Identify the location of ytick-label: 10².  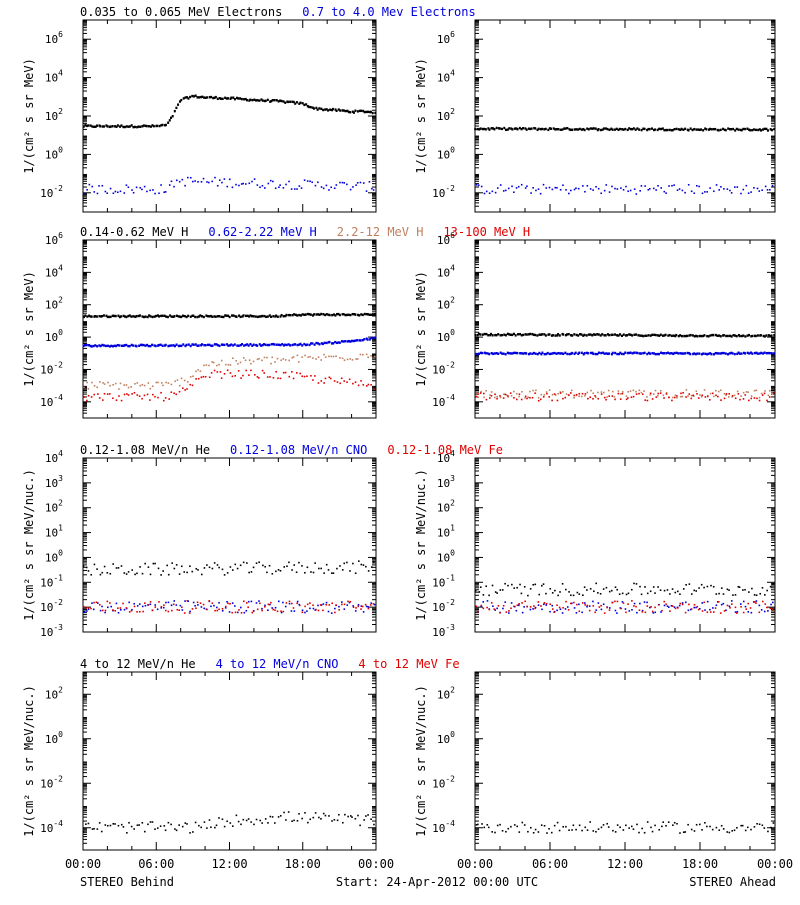
(54, 304).